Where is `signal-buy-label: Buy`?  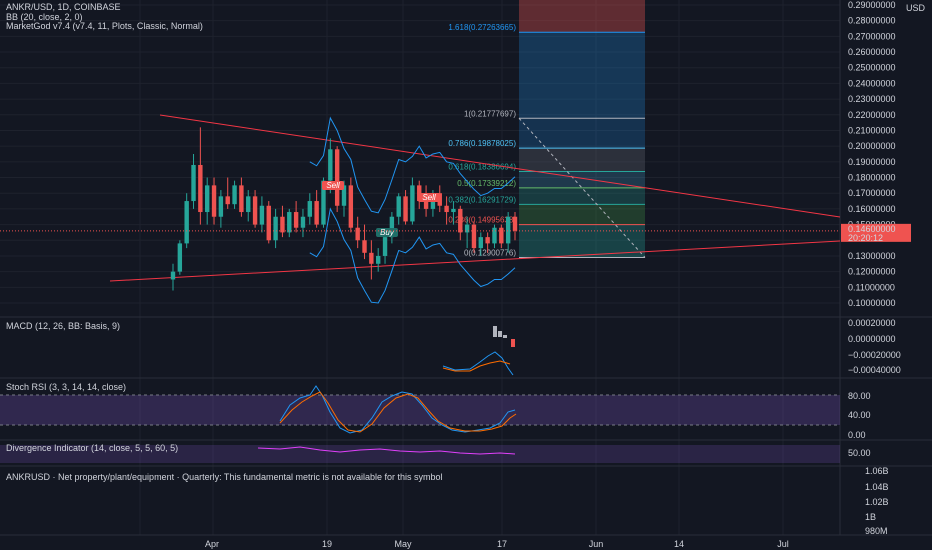
signal-buy-label: Buy is located at coordinates (387, 232).